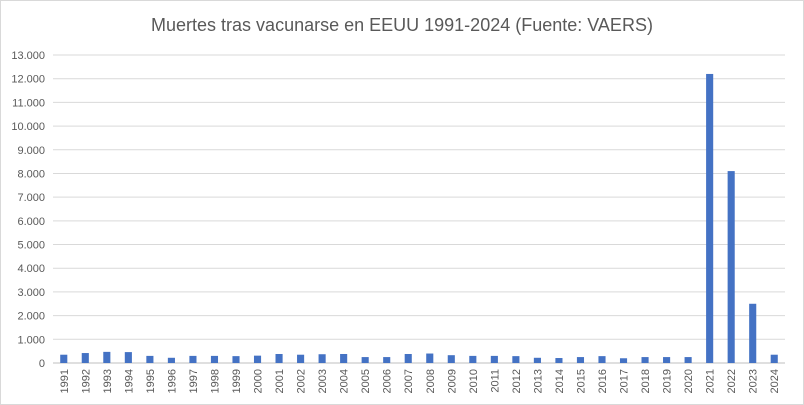  What do you see at coordinates (31, 269) in the screenshot?
I see `y-tick-label: 4.000` at bounding box center [31, 269].